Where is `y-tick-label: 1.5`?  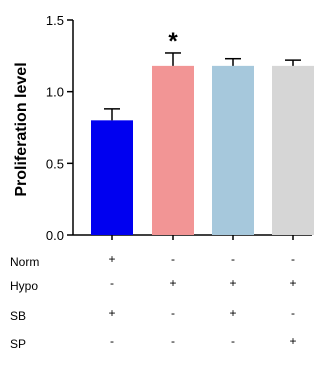 y-tick-label: 1.5 is located at coordinates (55, 20).